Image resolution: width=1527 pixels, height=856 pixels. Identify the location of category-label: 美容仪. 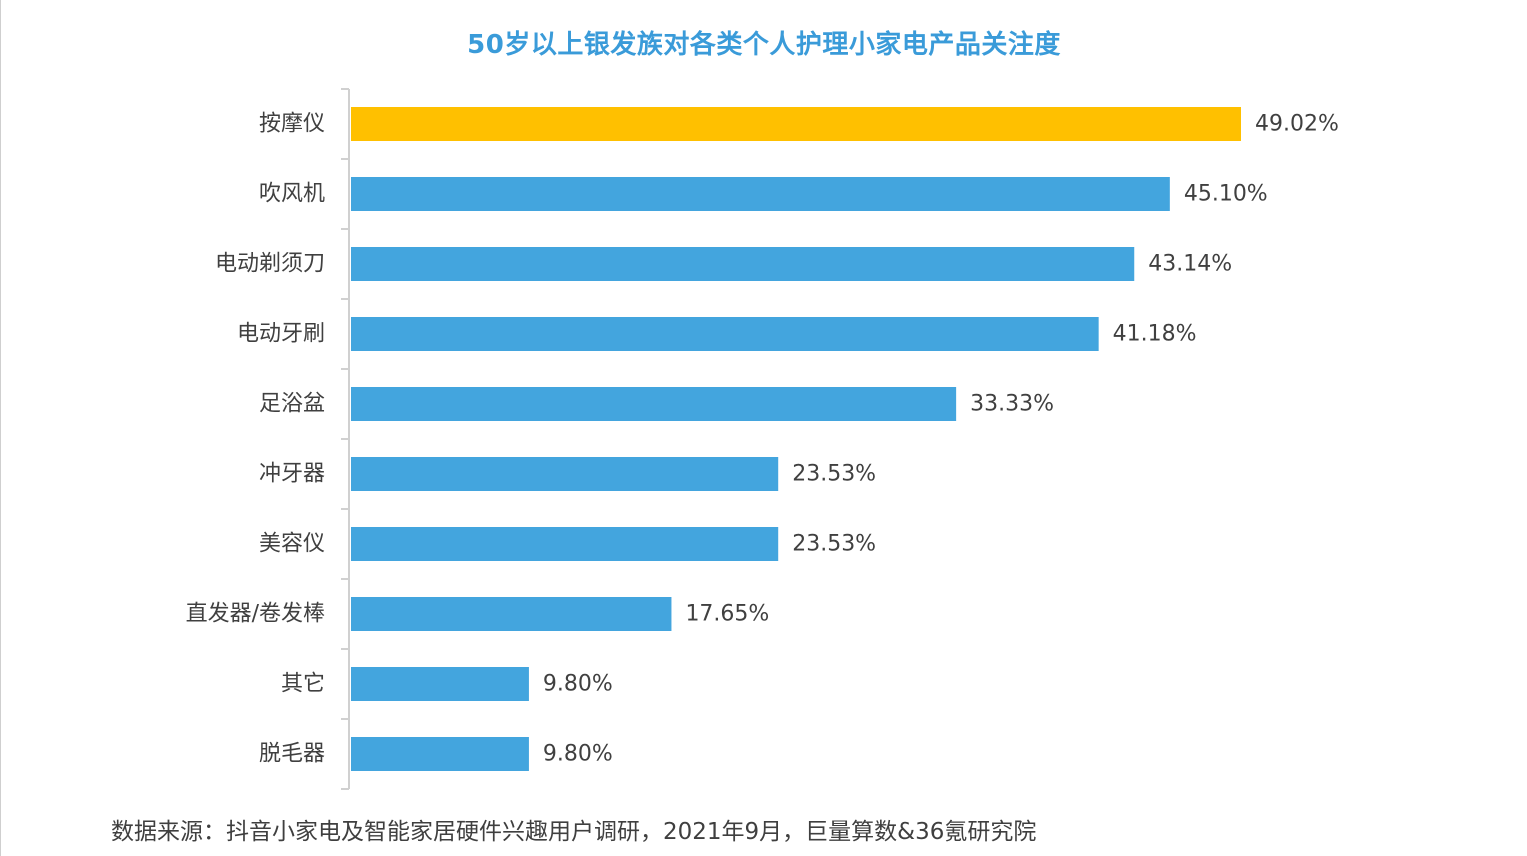
(292, 544).